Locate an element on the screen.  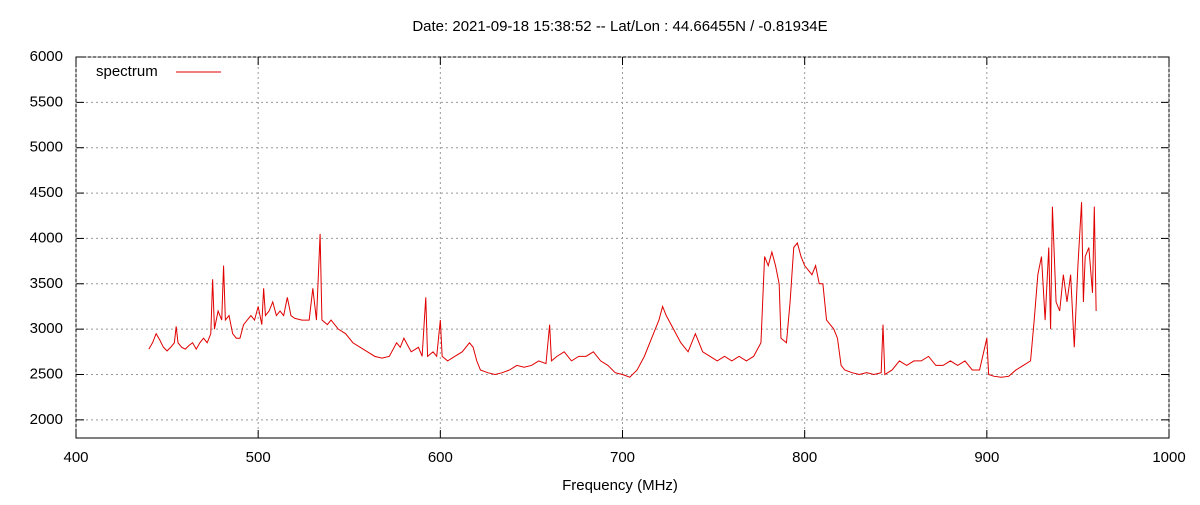
x-tick-label: 800 is located at coordinates (804, 457).